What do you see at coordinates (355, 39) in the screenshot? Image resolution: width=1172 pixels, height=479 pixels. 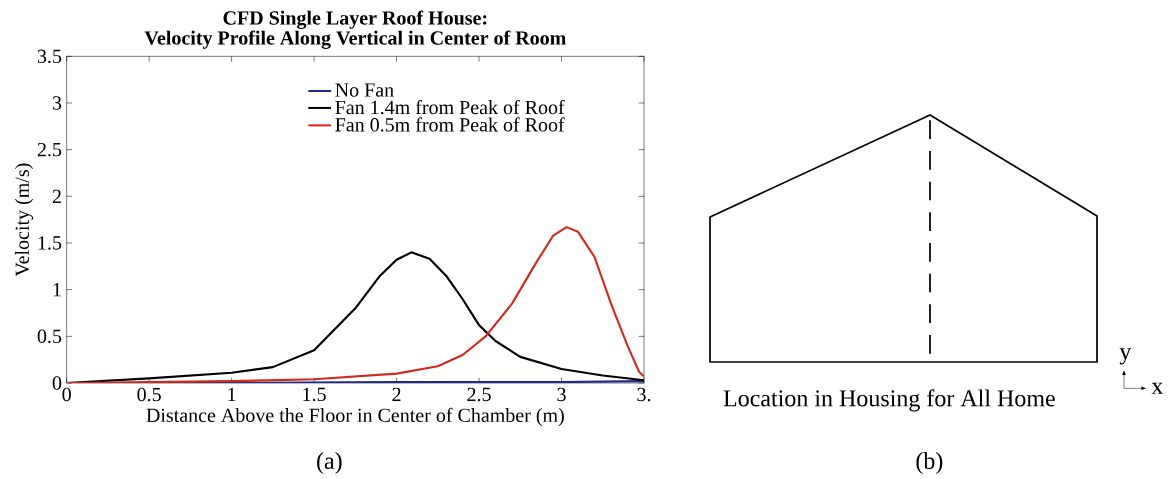 I see `chart-subtitle: Velocity Profile Along Vertical in Center of Room` at bounding box center [355, 39].